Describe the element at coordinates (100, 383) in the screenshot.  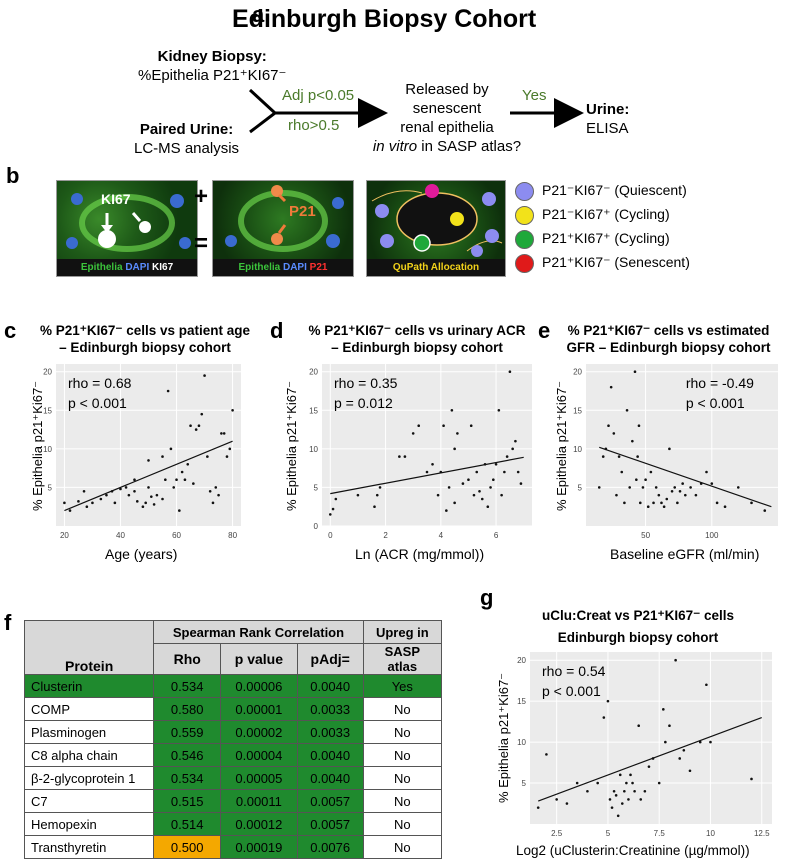
I see `rho-annotation: rho = 0.68` at that location.